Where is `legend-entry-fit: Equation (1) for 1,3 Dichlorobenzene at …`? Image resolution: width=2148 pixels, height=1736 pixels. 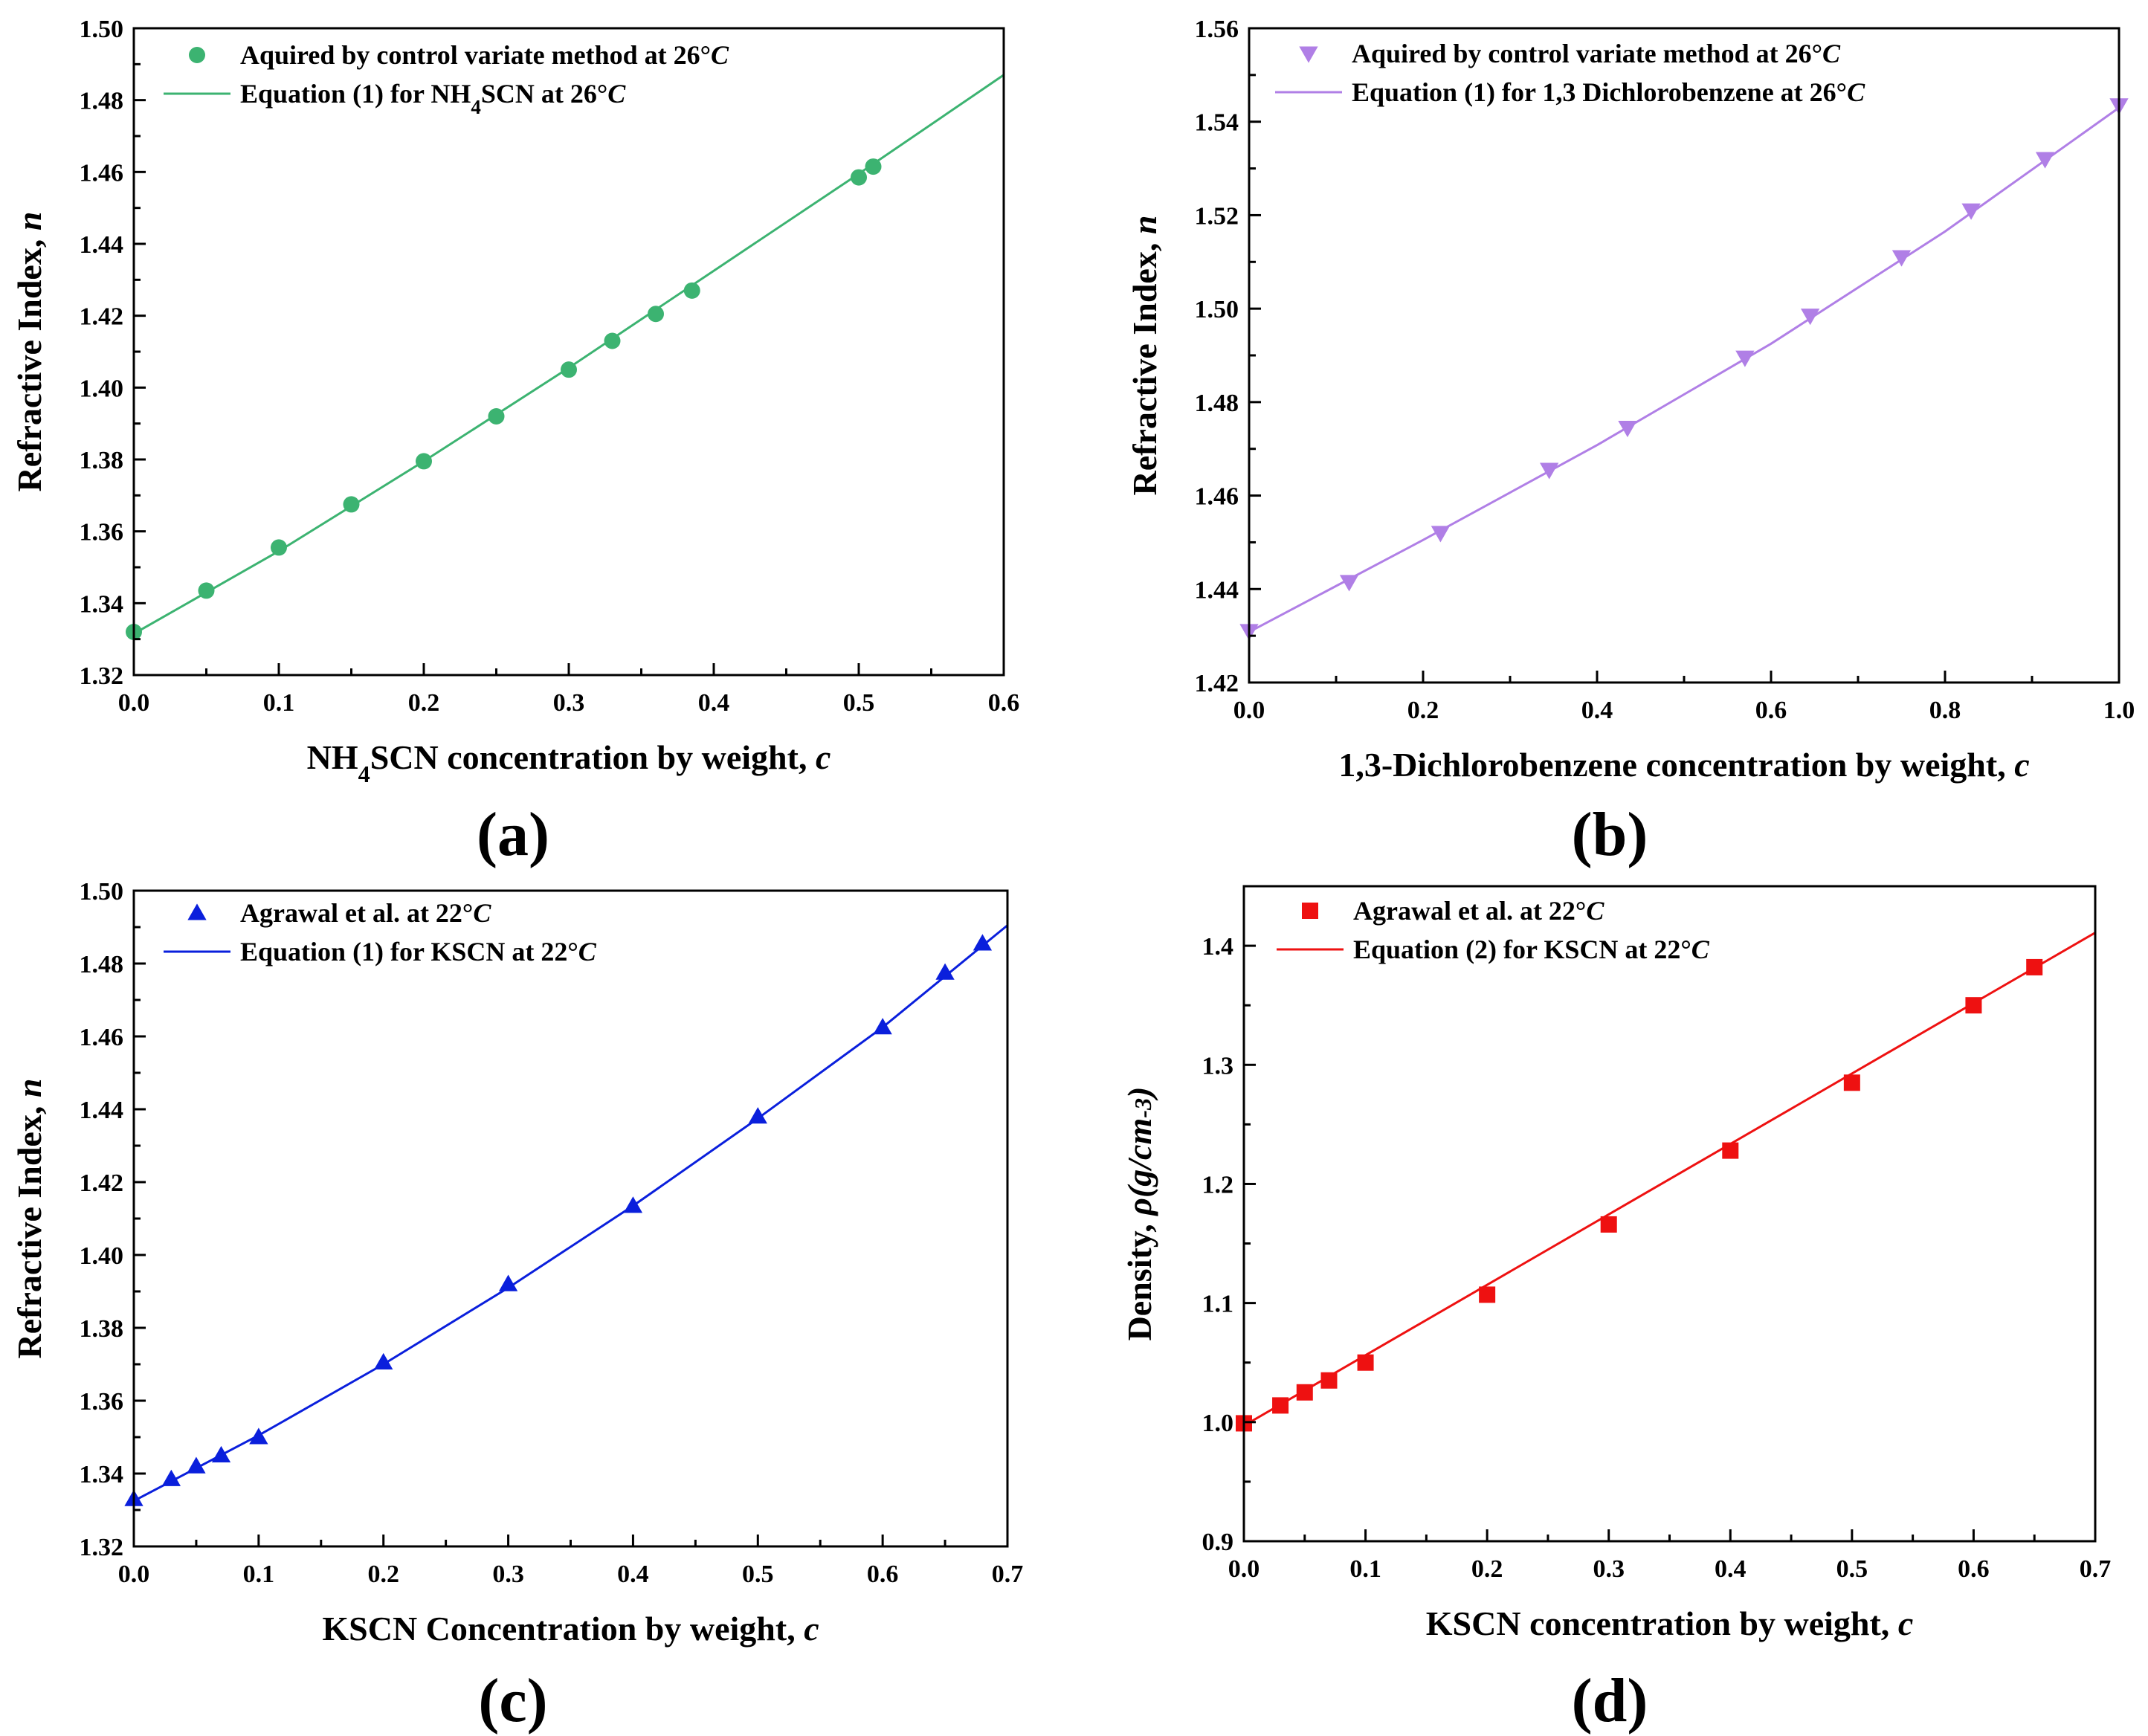
legend-entry-fit: Equation (1) for 1,3 Dichlorobenzene at … is located at coordinates (1608, 92).